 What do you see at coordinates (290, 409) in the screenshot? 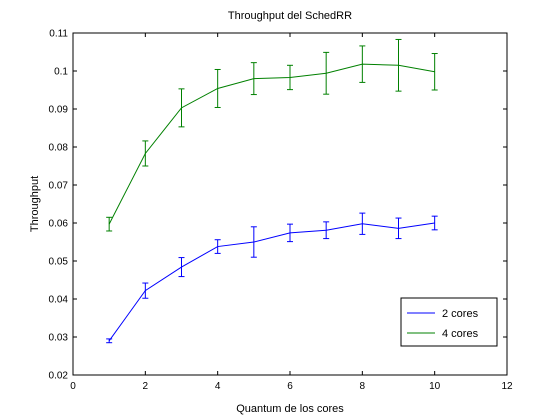
I see `x-axis-label: Quantum de los cores` at bounding box center [290, 409].